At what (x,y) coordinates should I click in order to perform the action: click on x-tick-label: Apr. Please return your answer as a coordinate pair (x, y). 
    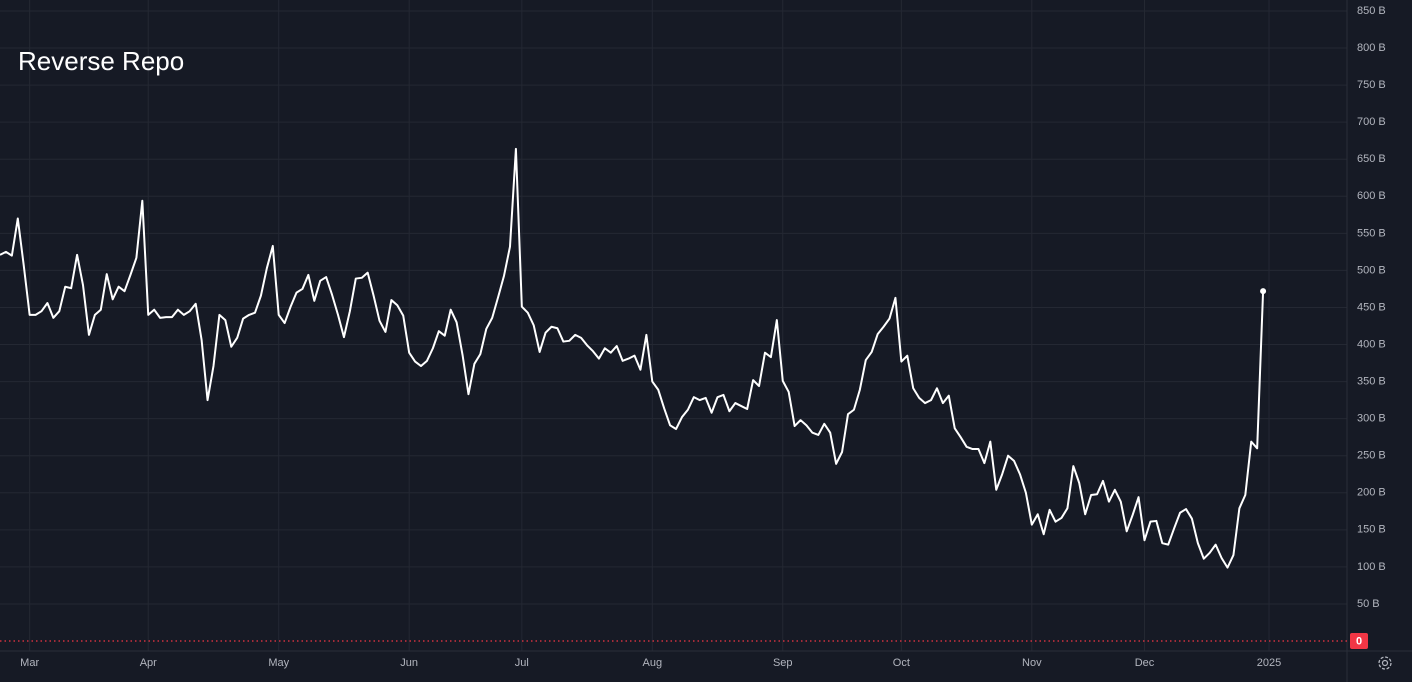
    Looking at the image, I should click on (148, 663).